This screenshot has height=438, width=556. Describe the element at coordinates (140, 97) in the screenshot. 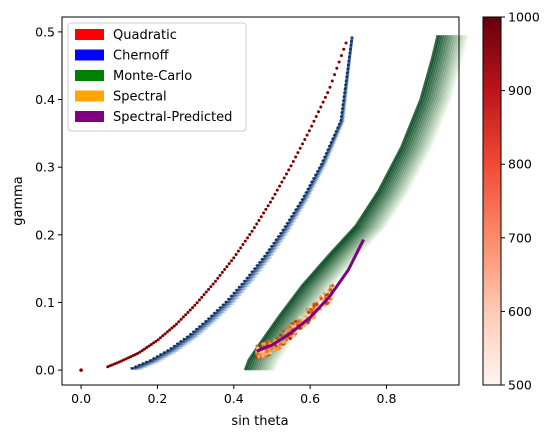

I see `legend-label: Spectral` at that location.